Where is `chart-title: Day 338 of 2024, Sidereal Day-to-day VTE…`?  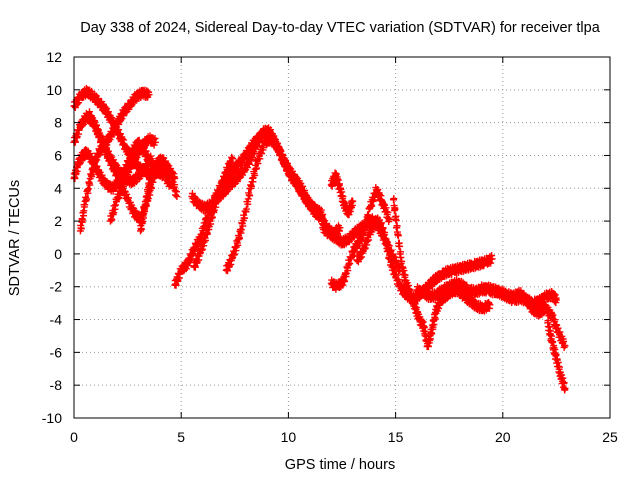
chart-title: Day 338 of 2024, Sidereal Day-to-day VTE… is located at coordinates (340, 28).